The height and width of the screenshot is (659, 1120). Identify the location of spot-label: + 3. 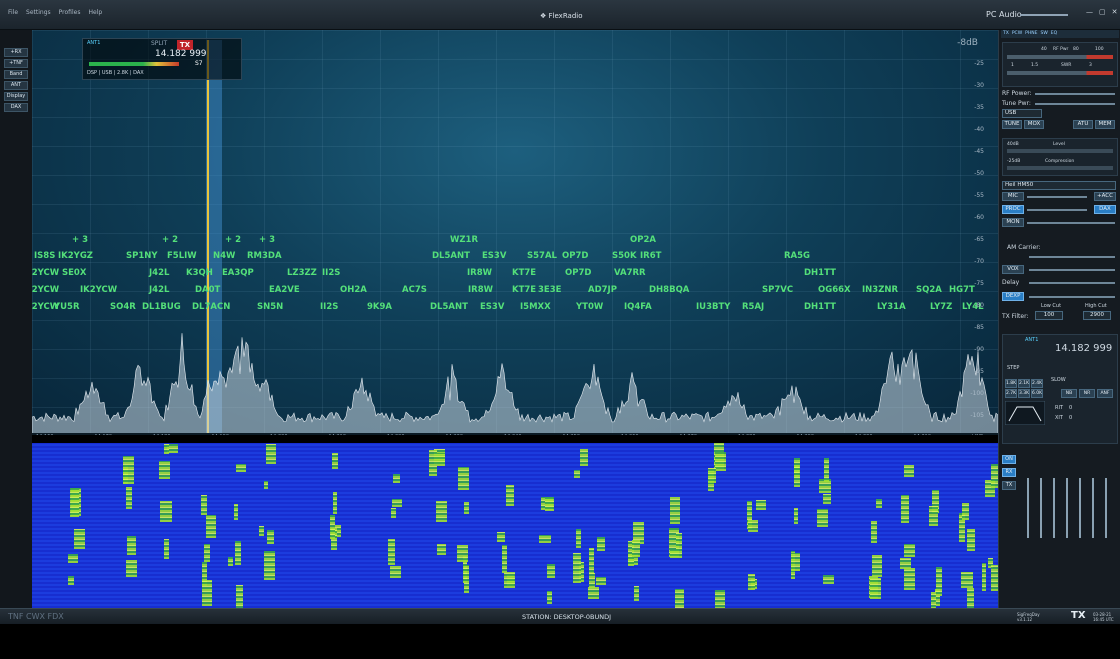
(80, 240).